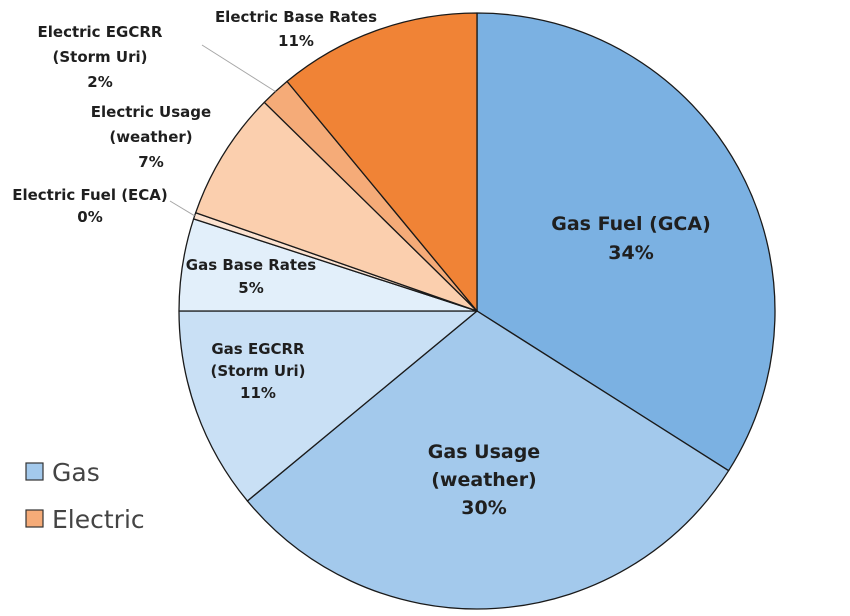 This screenshot has width=850, height=616. What do you see at coordinates (34, 518) in the screenshot?
I see `legend-swatch-electric` at bounding box center [34, 518].